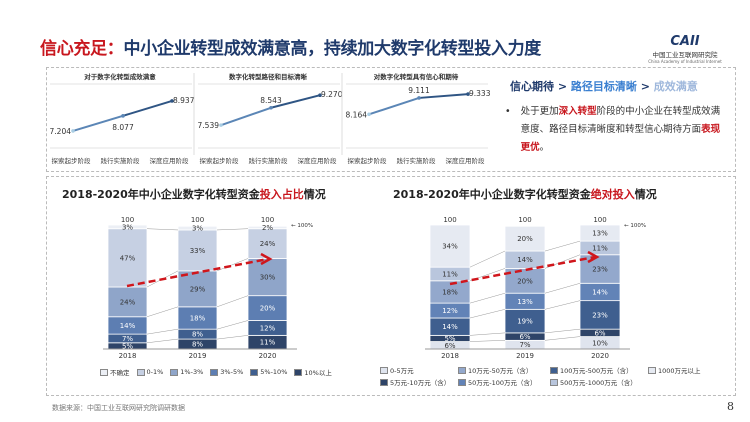  What do you see at coordinates (675, 86) in the screenshot?
I see `heading-satisfaction: 成效满意` at bounding box center [675, 86].